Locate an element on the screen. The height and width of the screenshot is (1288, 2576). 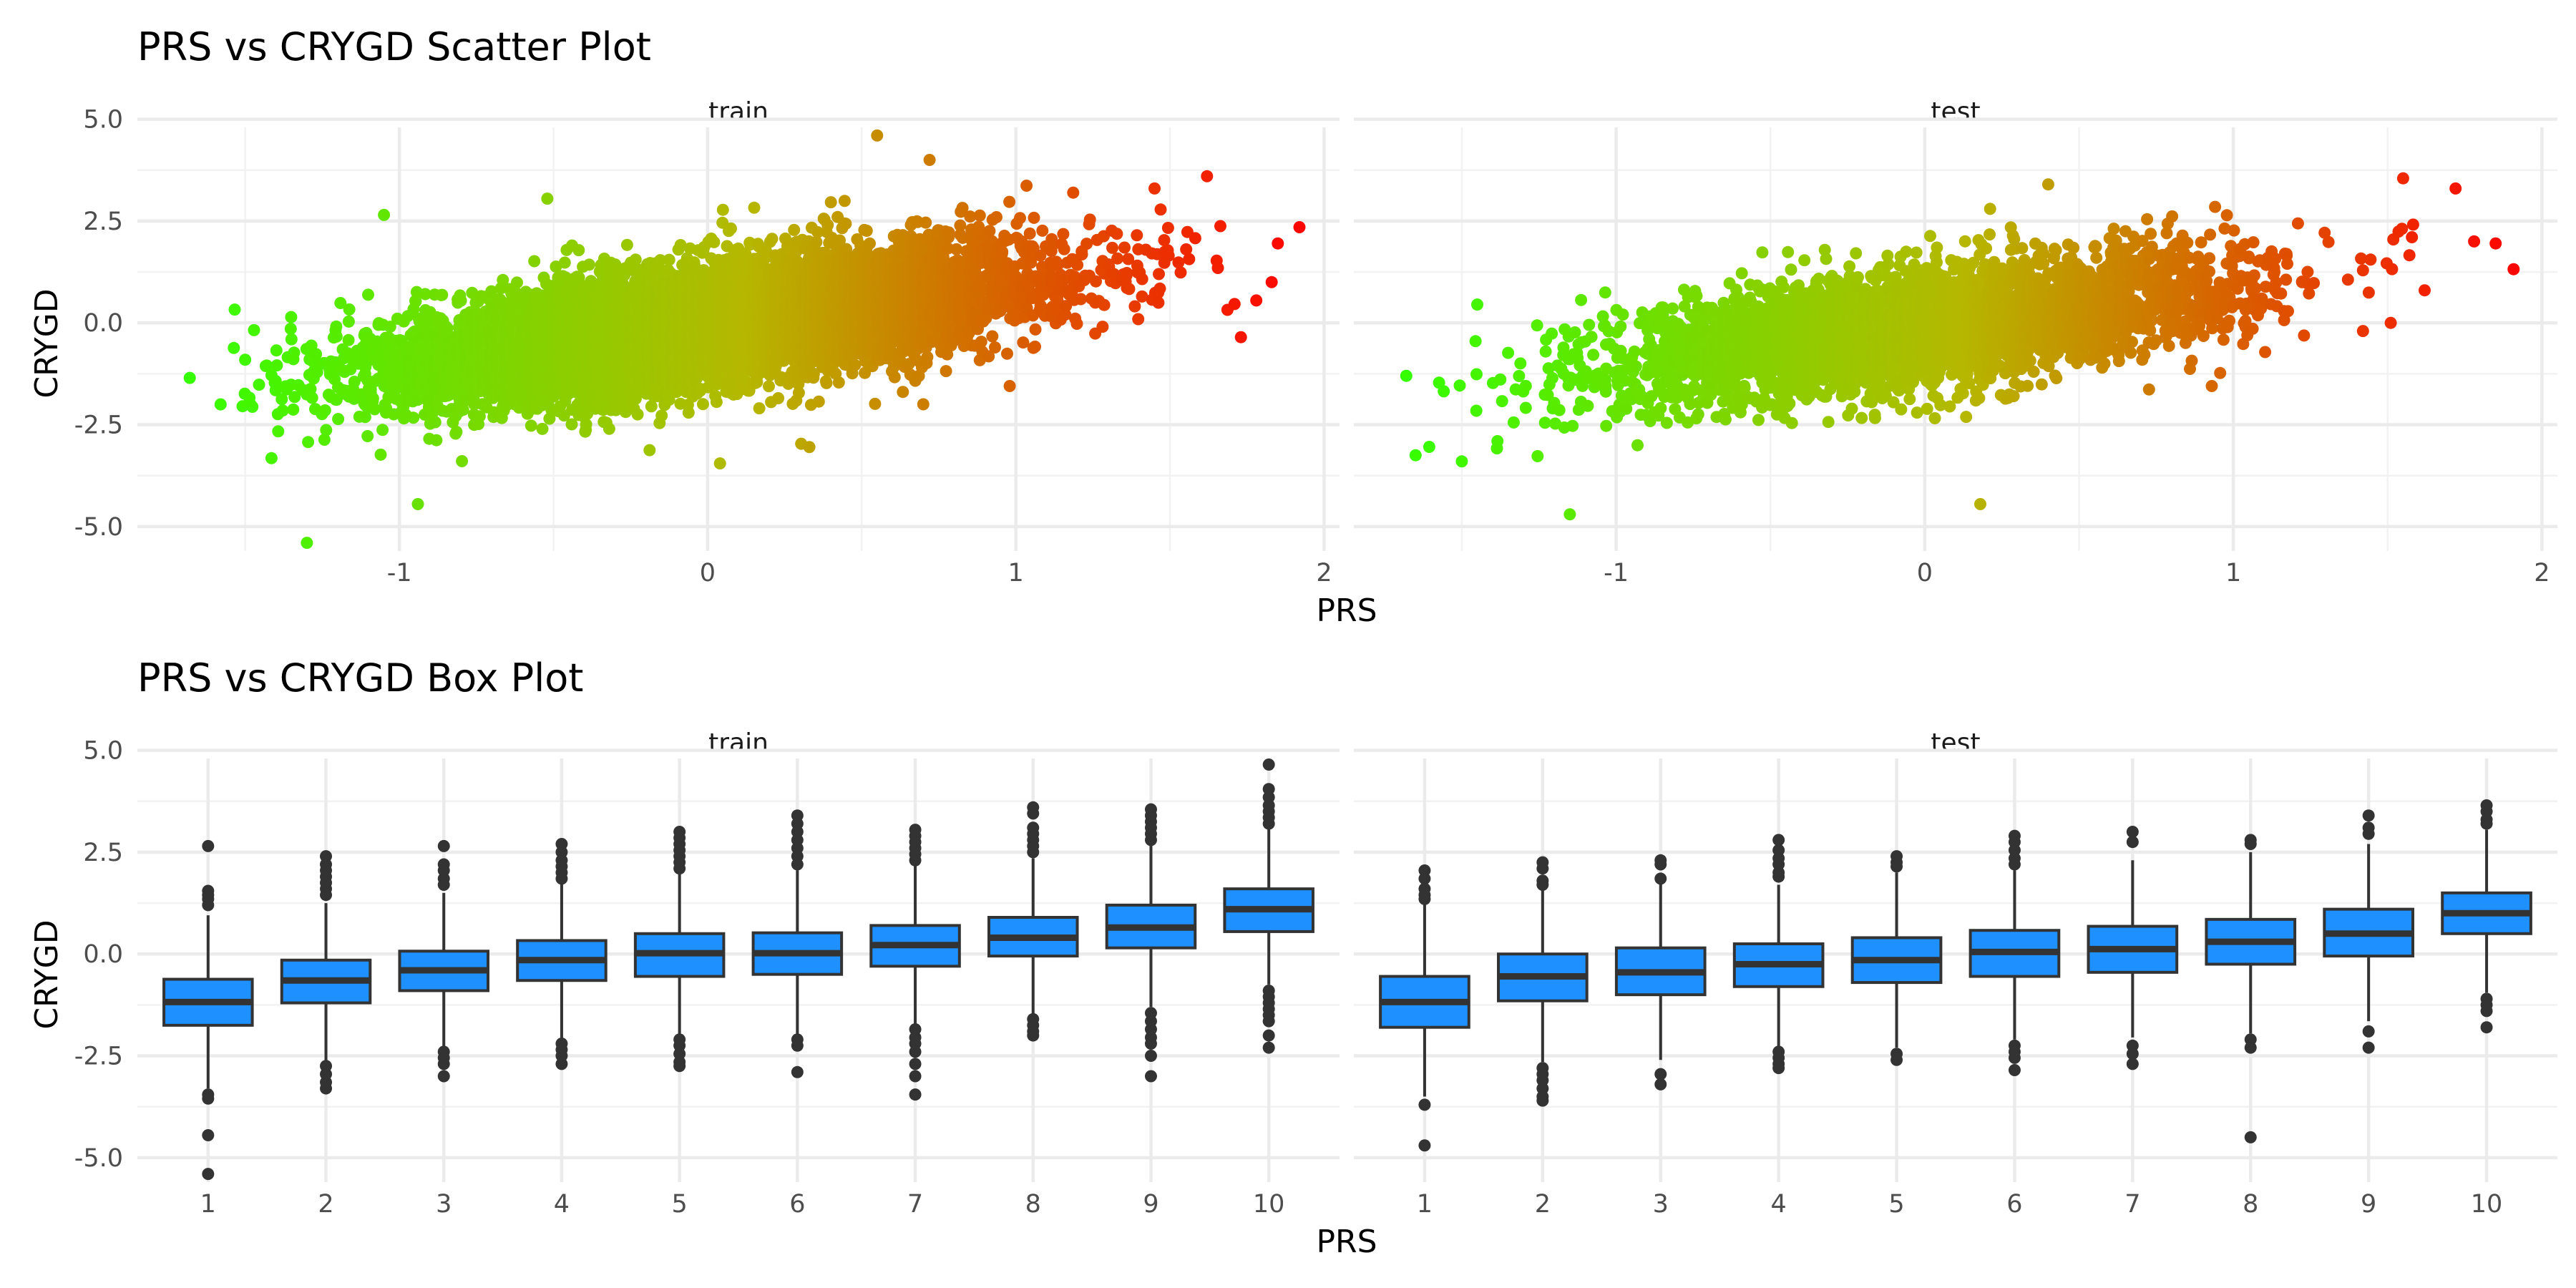
x-tick-label: 1 is located at coordinates (1016, 573).